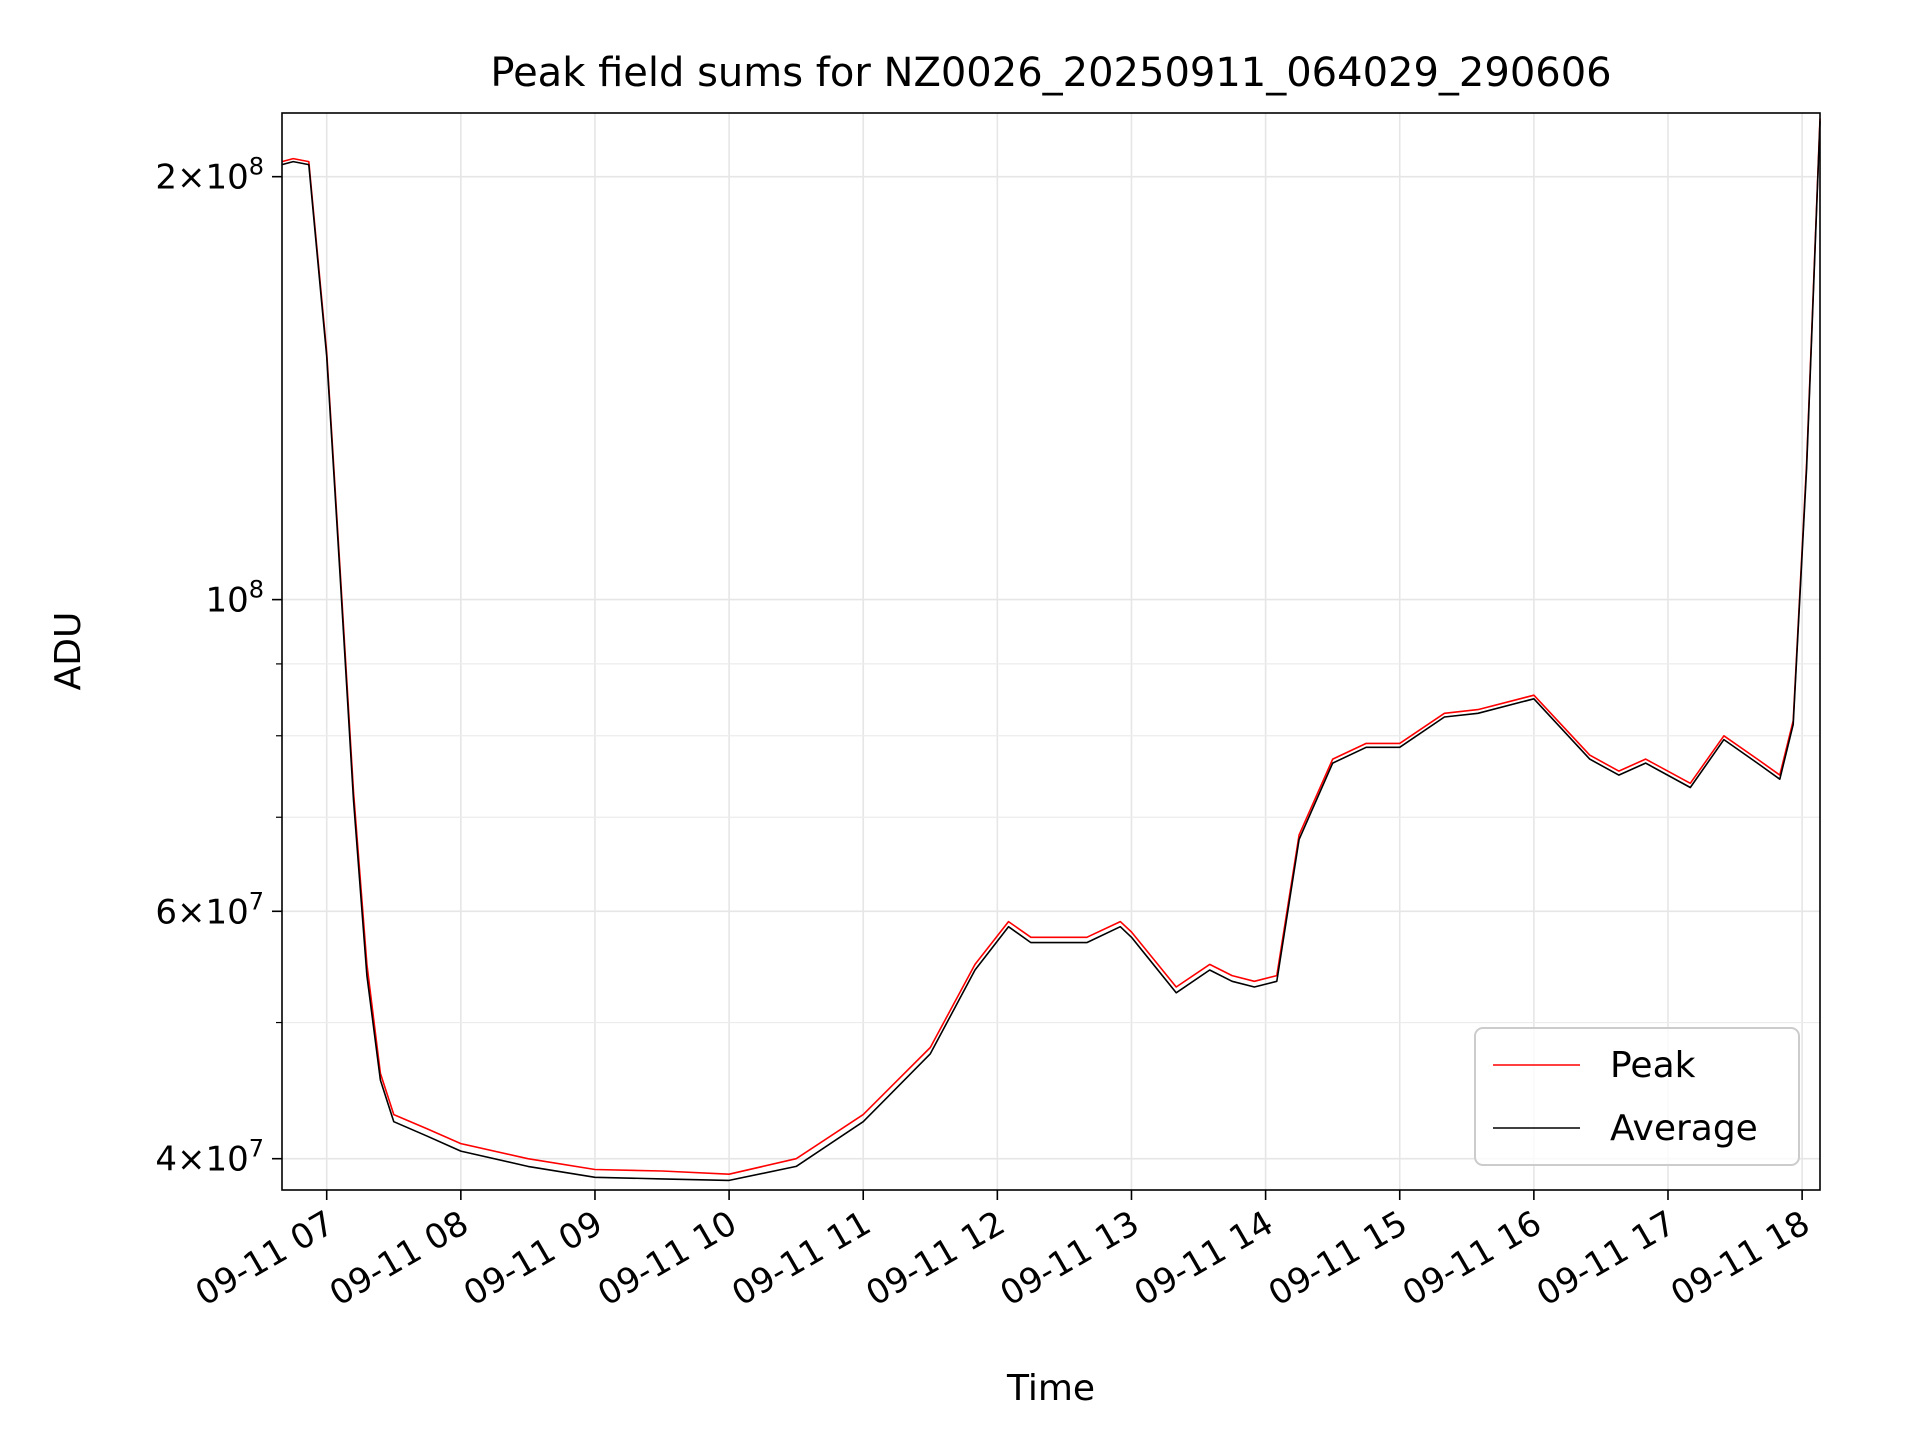 The image size is (1920, 1444). What do you see at coordinates (209, 1157) in the screenshot?
I see `y-tick-label: 4×107` at bounding box center [209, 1157].